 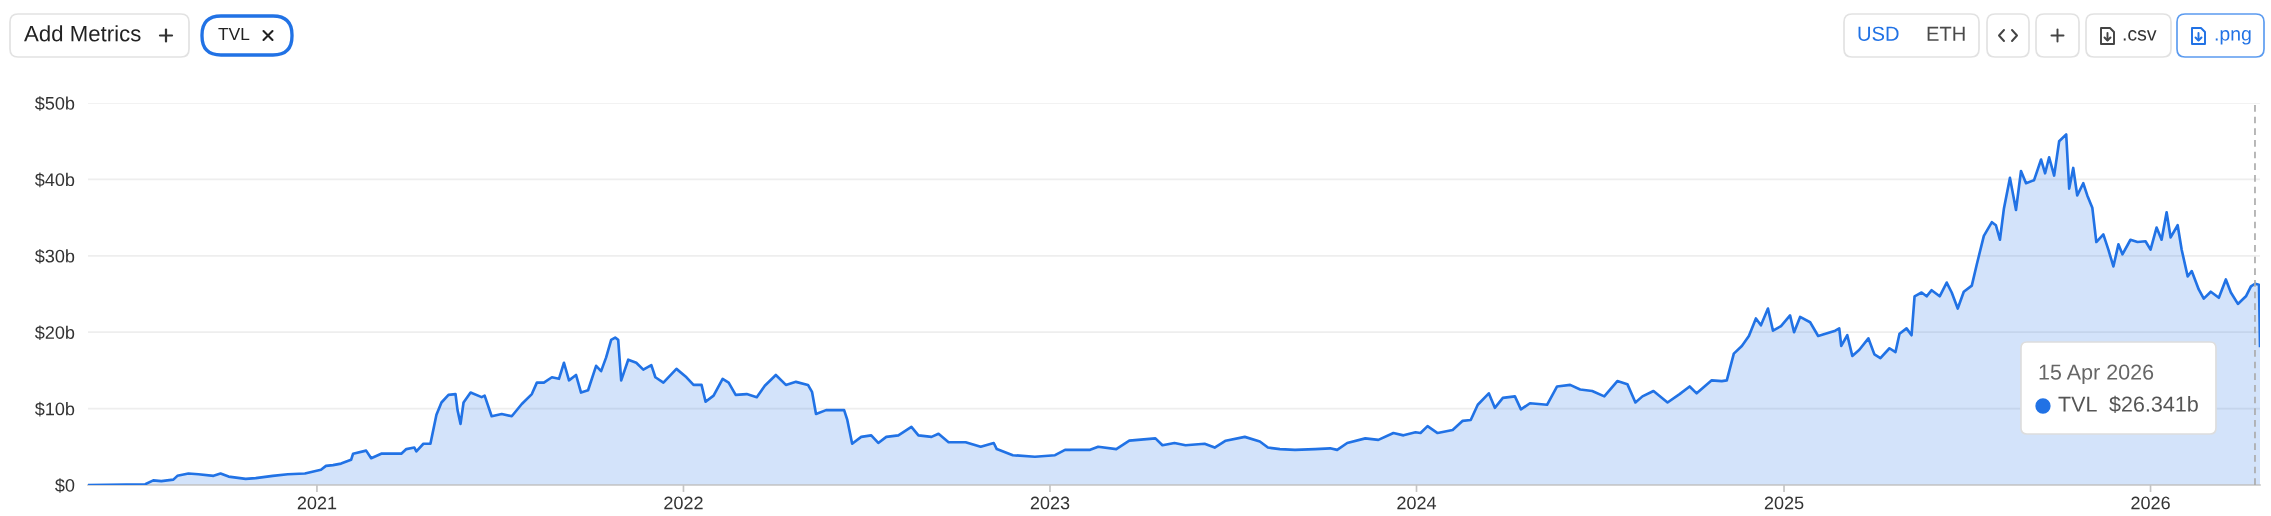 What do you see at coordinates (2096, 374) in the screenshot?
I see `annotation: 15 Apr 2026` at bounding box center [2096, 374].